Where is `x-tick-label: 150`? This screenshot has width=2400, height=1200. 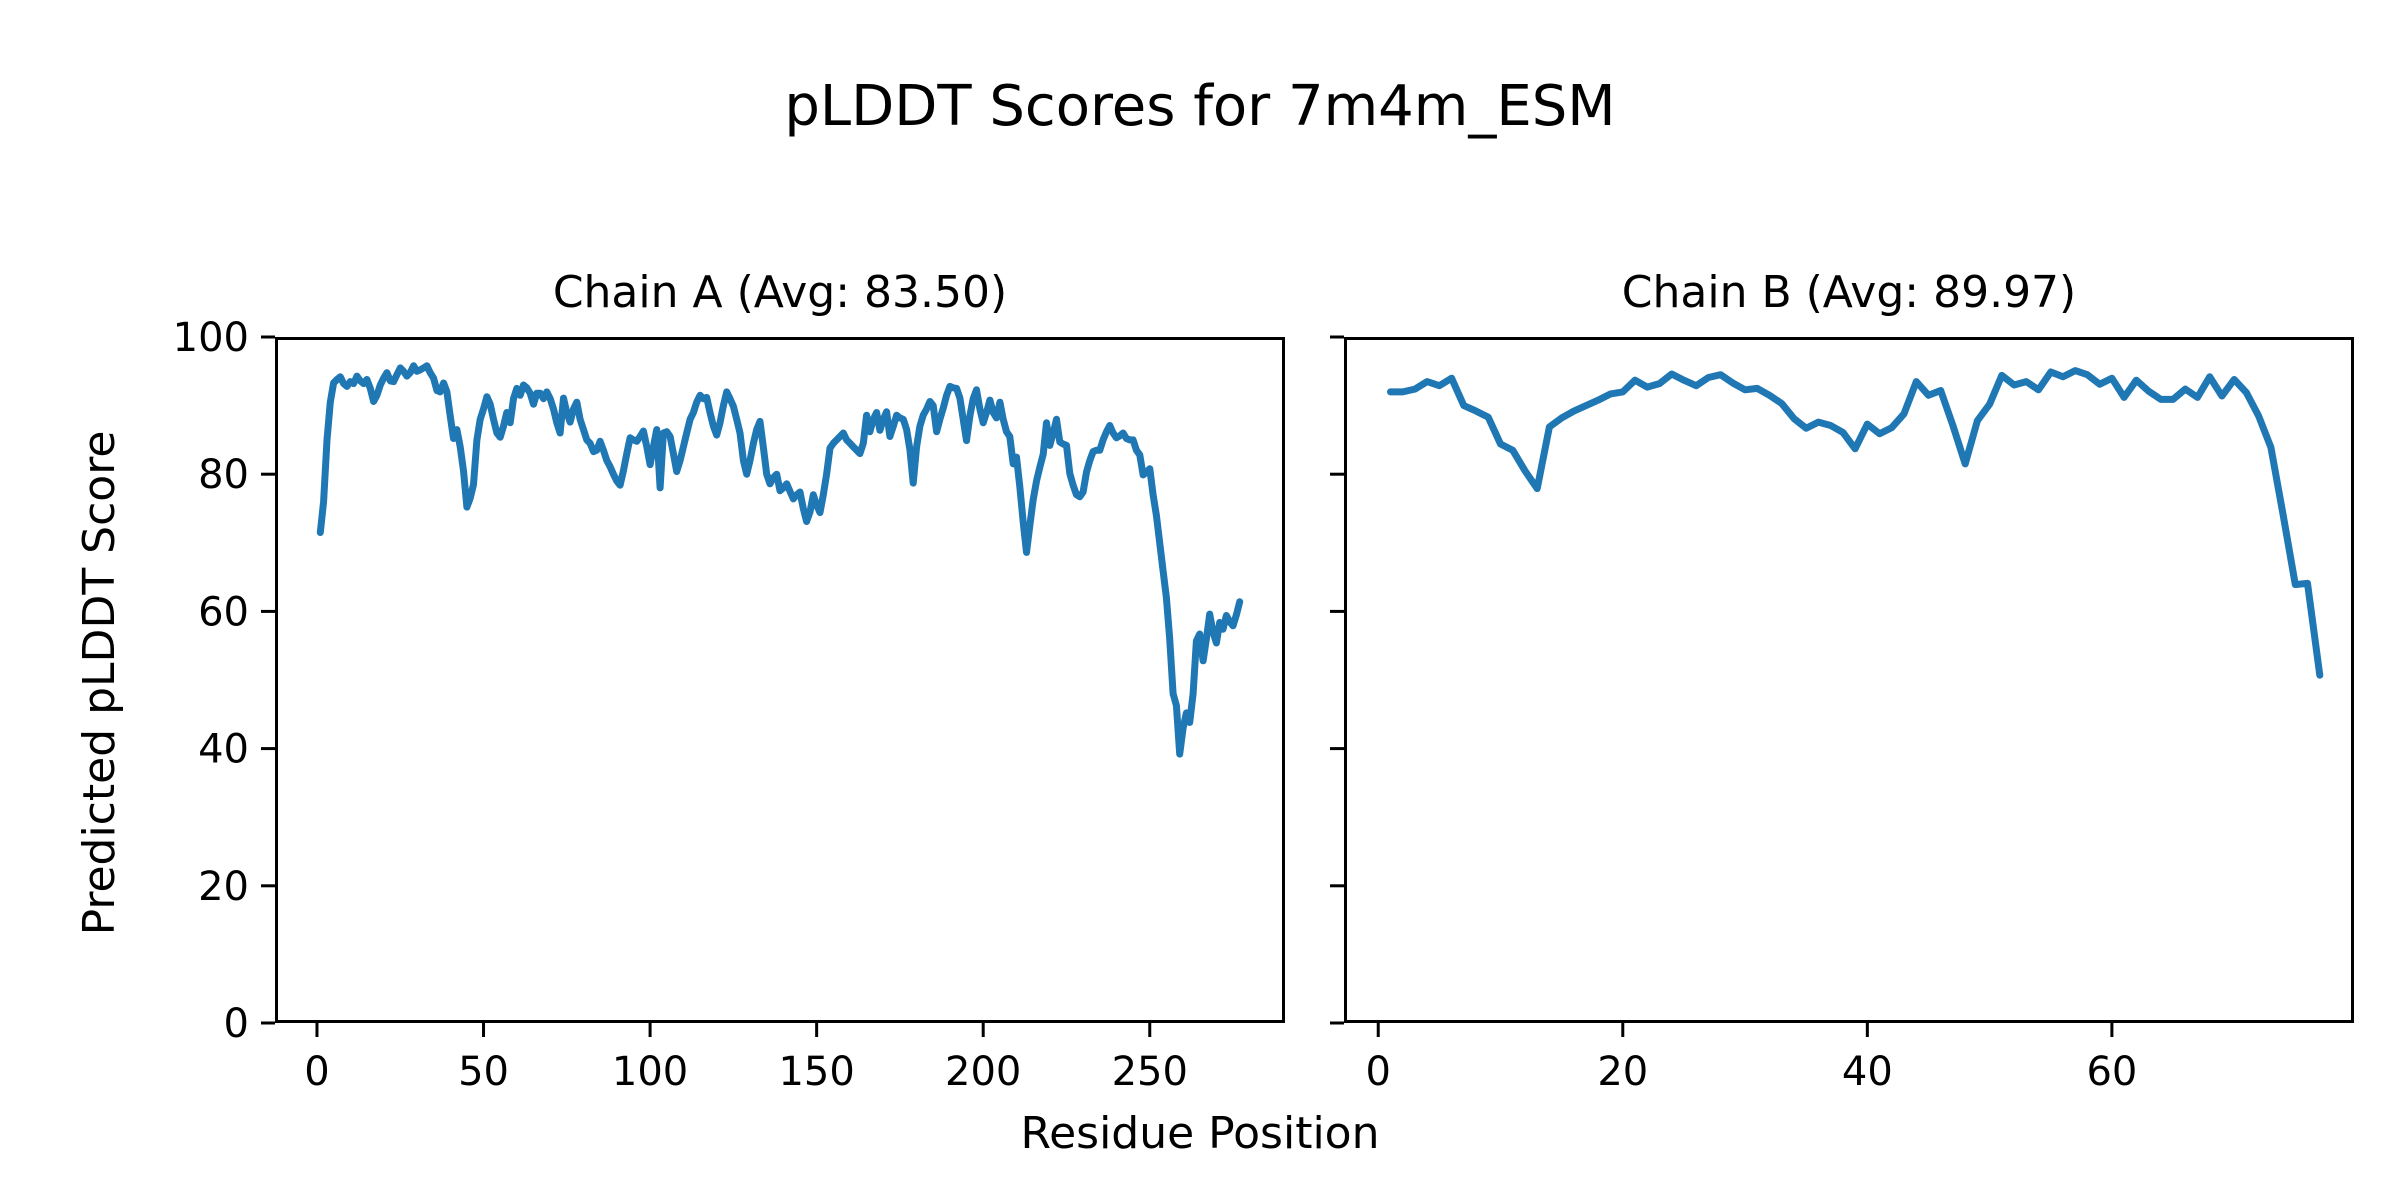 x-tick-label: 150 is located at coordinates (816, 1072).